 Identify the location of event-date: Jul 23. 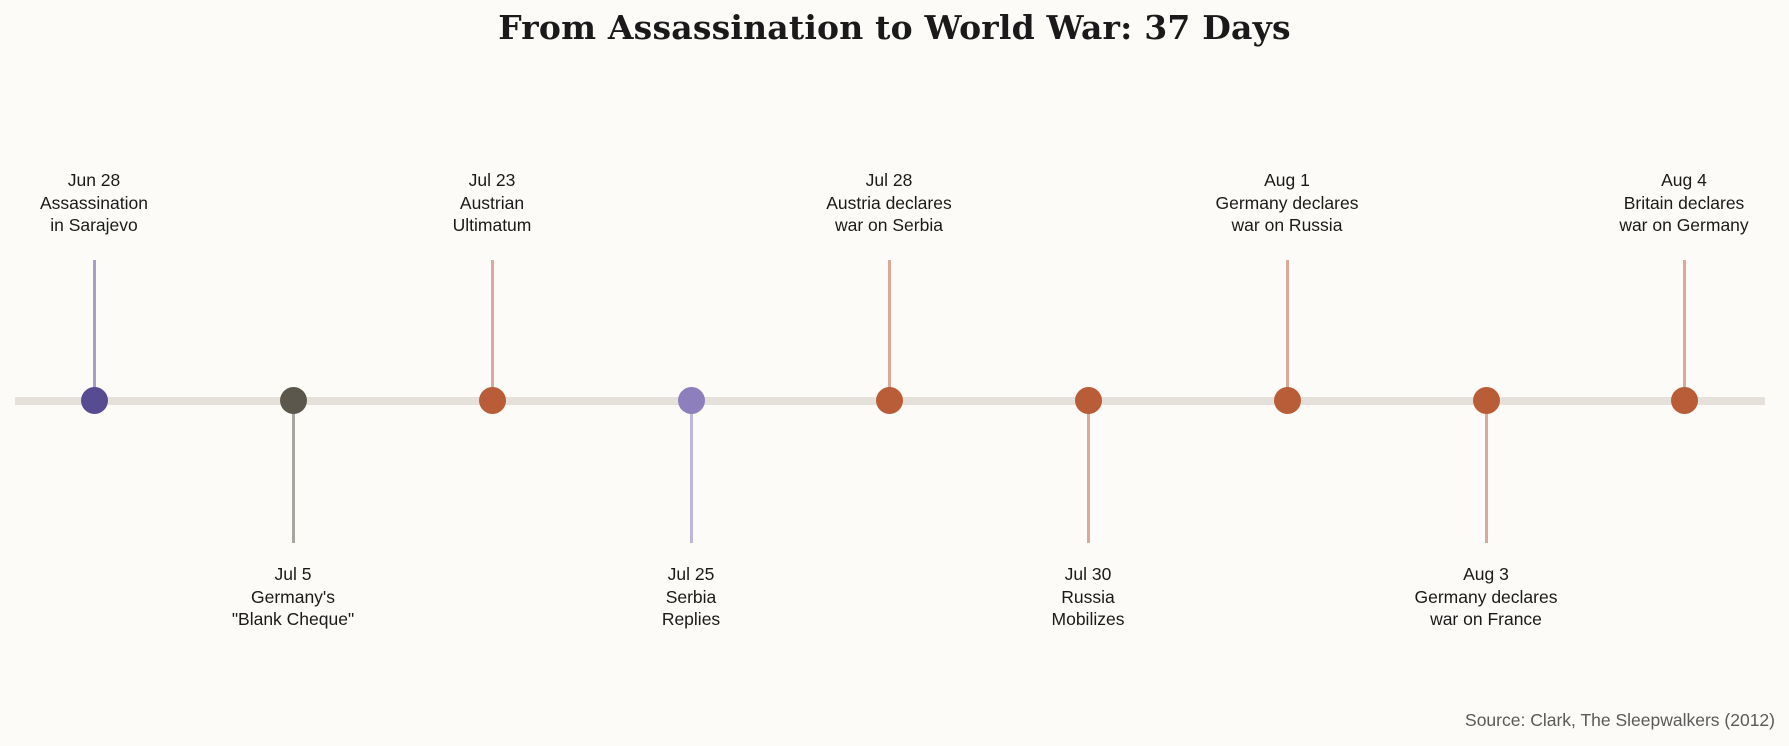
(492, 180).